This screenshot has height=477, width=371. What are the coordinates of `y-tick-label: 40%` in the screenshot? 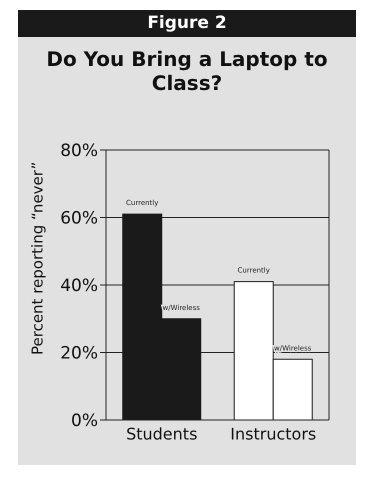 It's located at (79, 286).